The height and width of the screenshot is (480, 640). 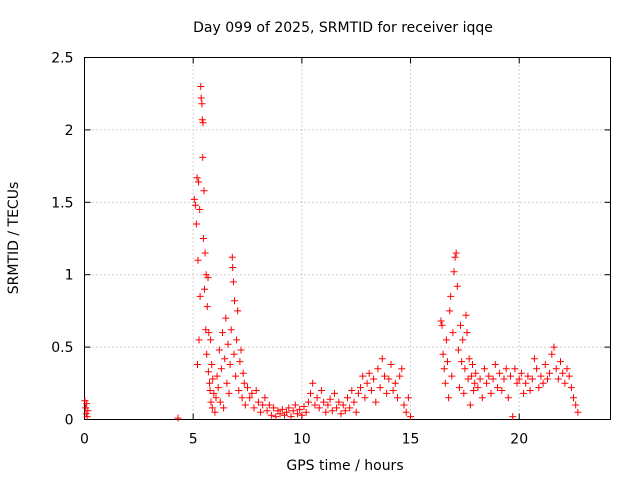 I want to click on y-tick-label: 0.5, so click(x=62, y=348).